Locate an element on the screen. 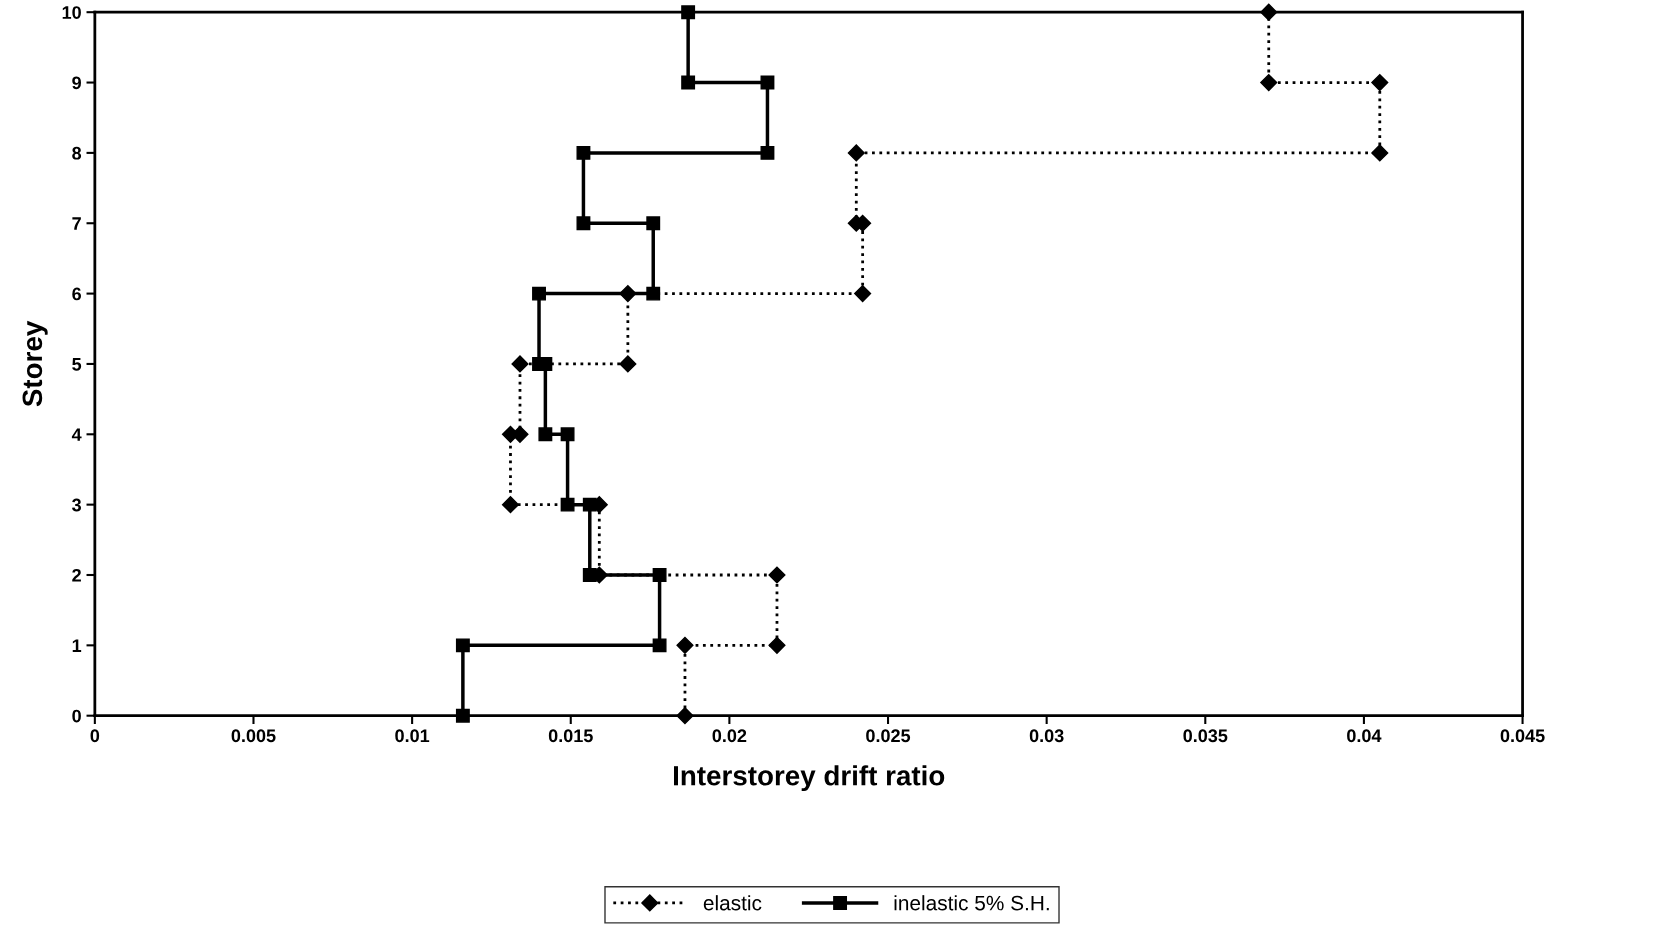 The height and width of the screenshot is (938, 1664). y-tick-label: 6 is located at coordinates (76, 294).